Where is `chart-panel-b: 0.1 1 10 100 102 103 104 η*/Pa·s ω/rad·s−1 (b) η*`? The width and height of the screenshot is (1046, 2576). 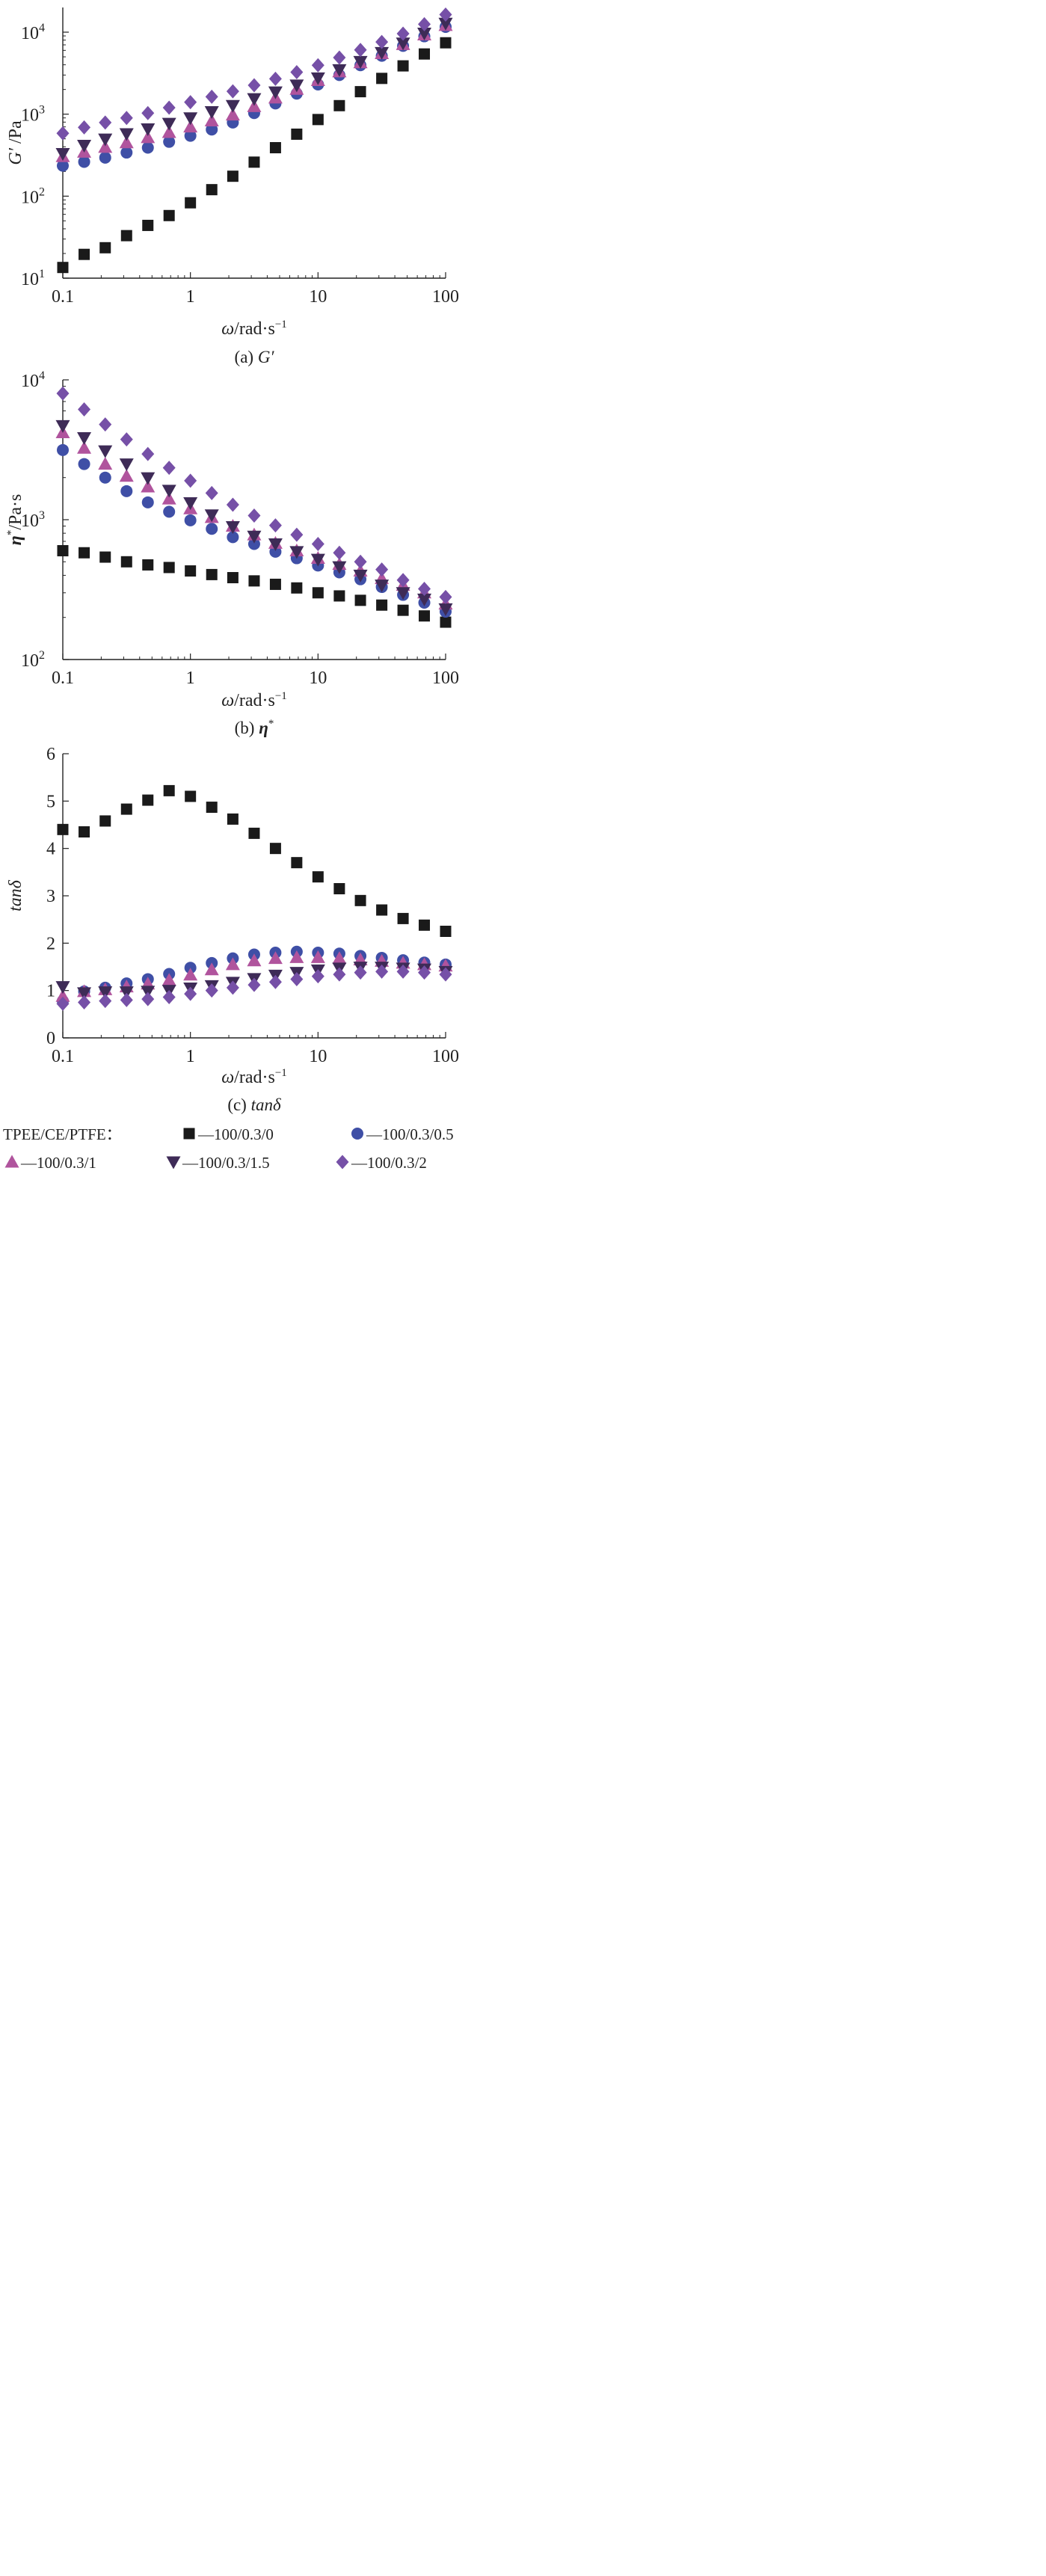
chart-panel-b: 0.1 1 10 100 102 103 104 η*/Pa·s ω/rad·s−1 (b) η* is located at coordinates (232, 553).